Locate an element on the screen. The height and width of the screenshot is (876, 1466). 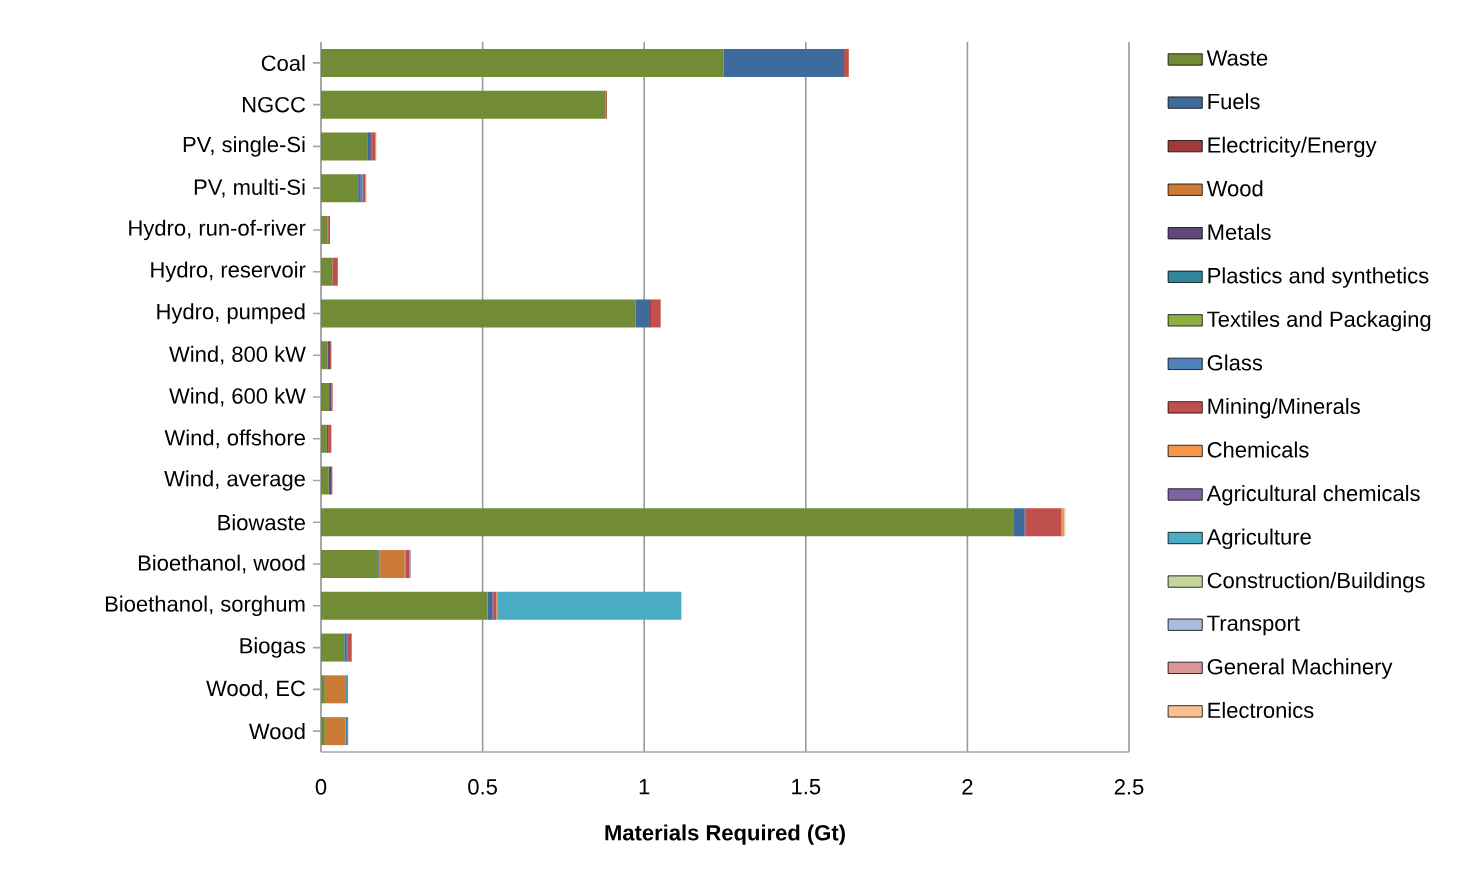
x-tick-label: 1 is located at coordinates (644, 787).